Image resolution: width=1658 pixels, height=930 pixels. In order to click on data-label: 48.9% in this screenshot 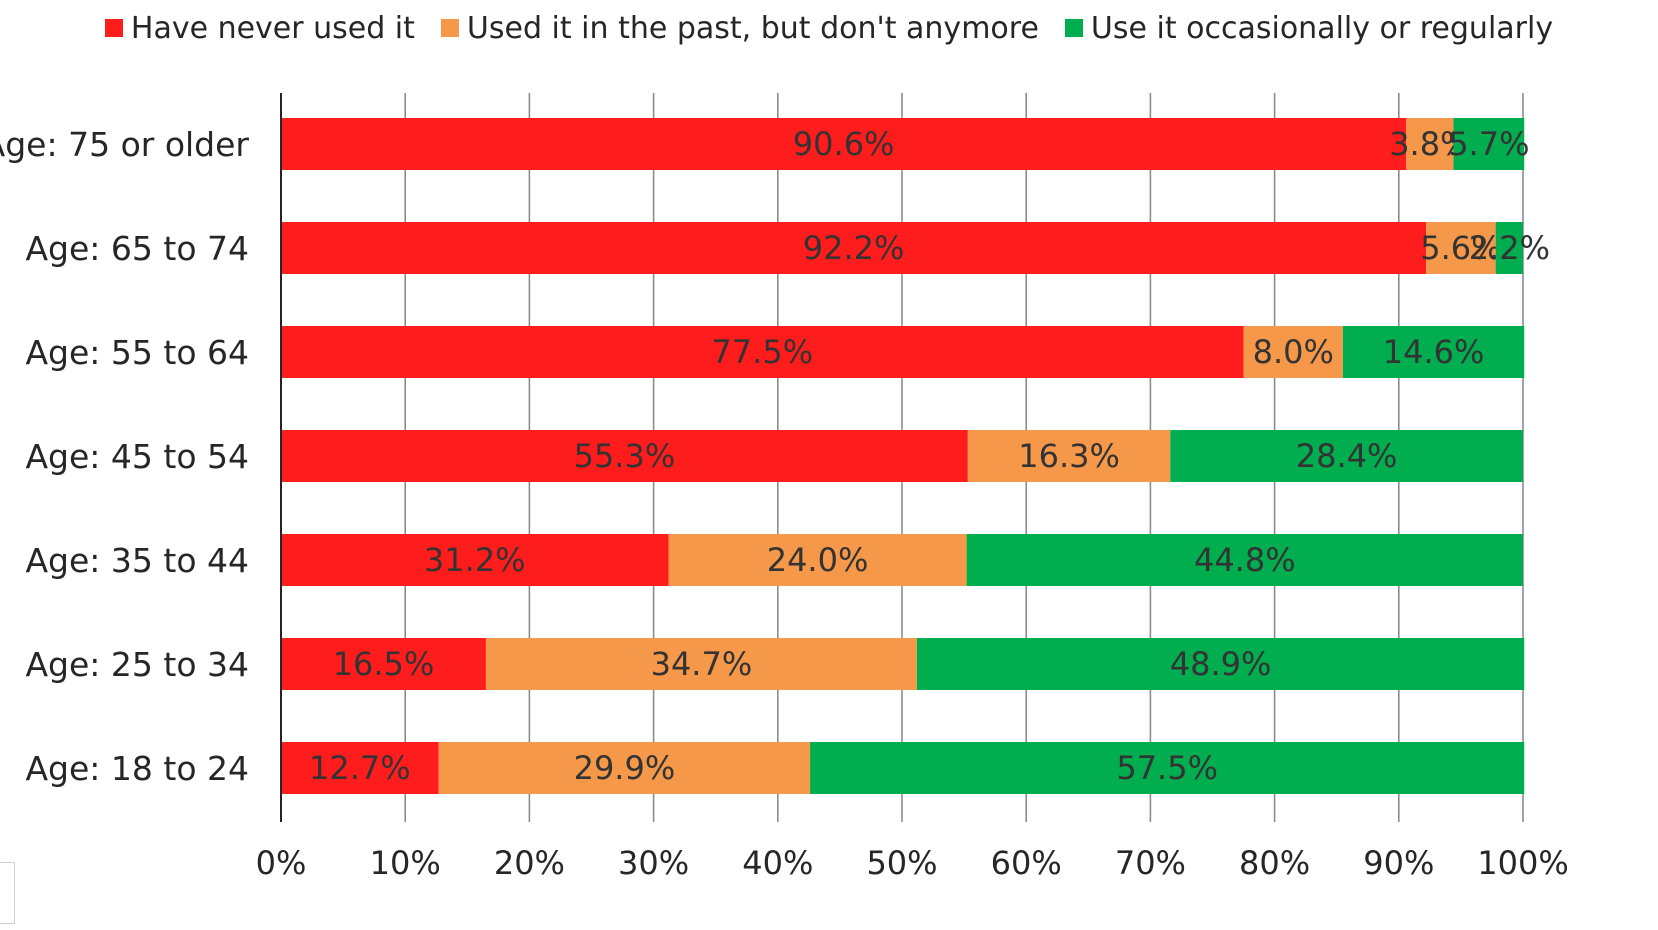, I will do `click(1221, 664)`.